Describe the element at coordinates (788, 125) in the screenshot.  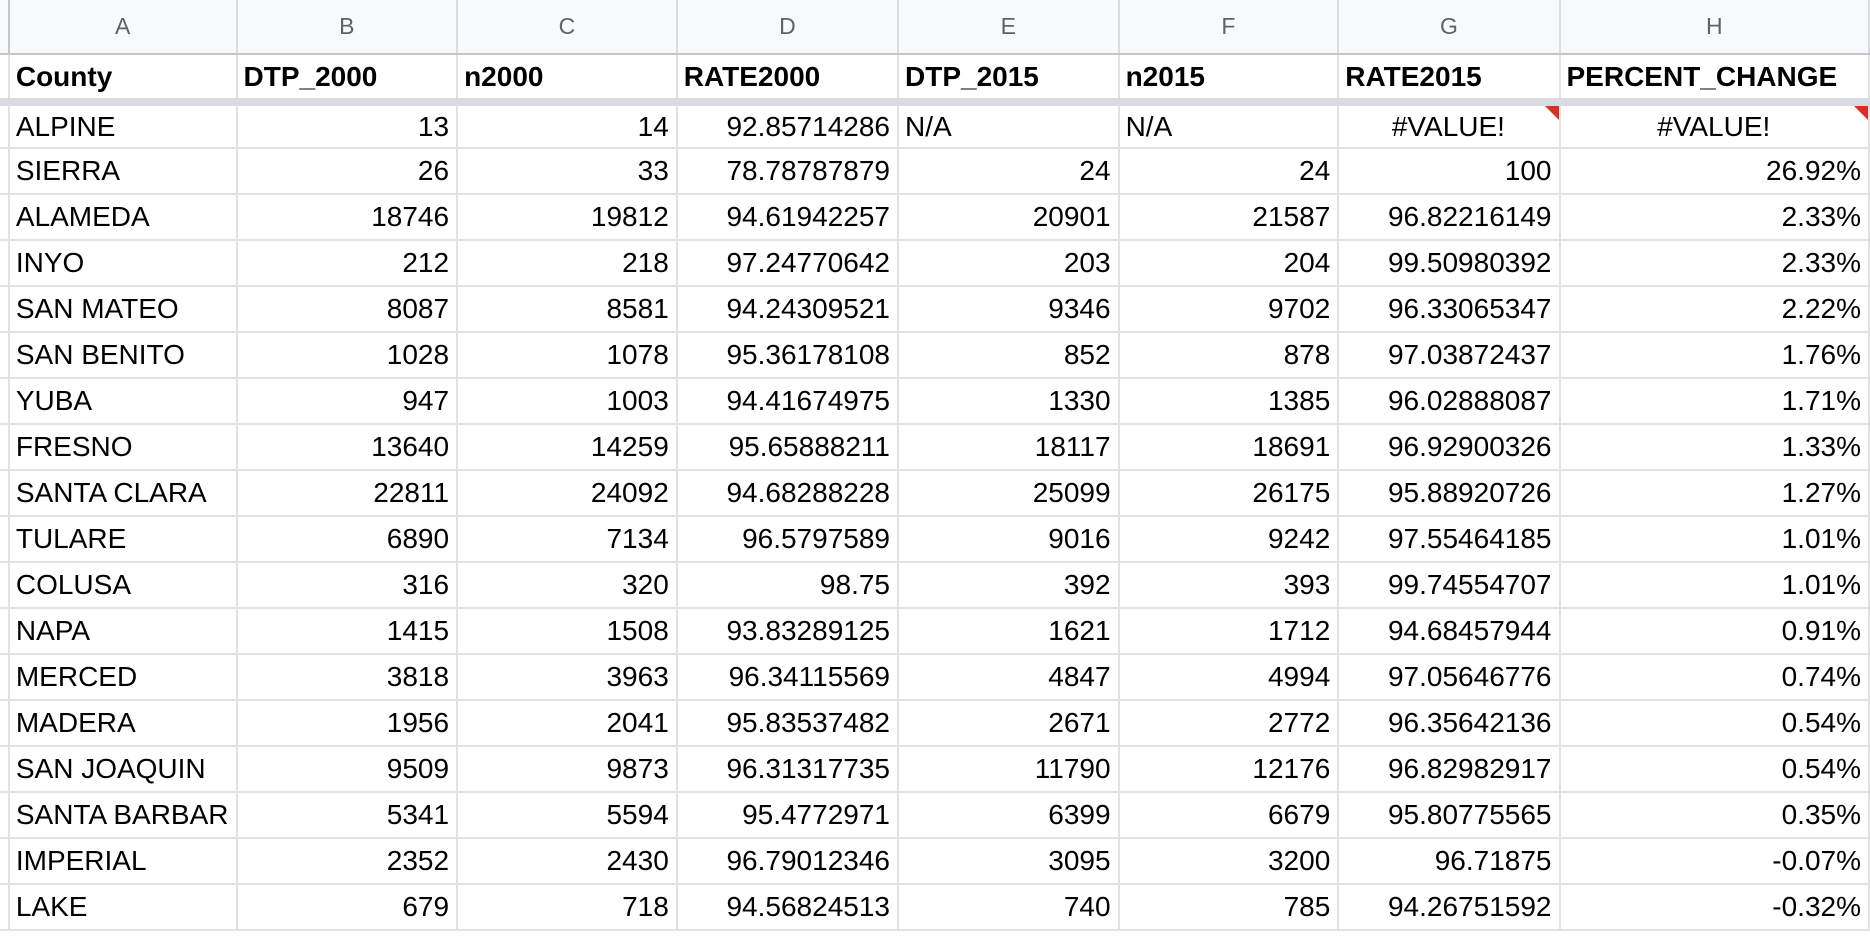
I see `table-cell: 92.85714286` at that location.